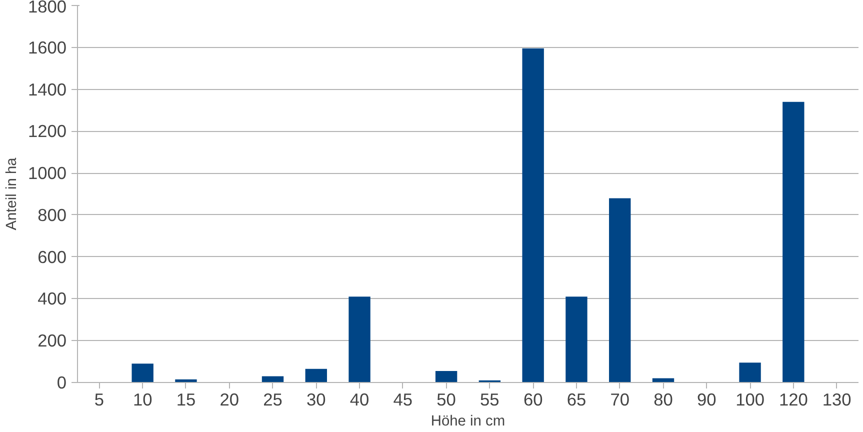 The image size is (863, 432). Describe the element at coordinates (403, 400) in the screenshot. I see `x-tick-label: 45` at that location.